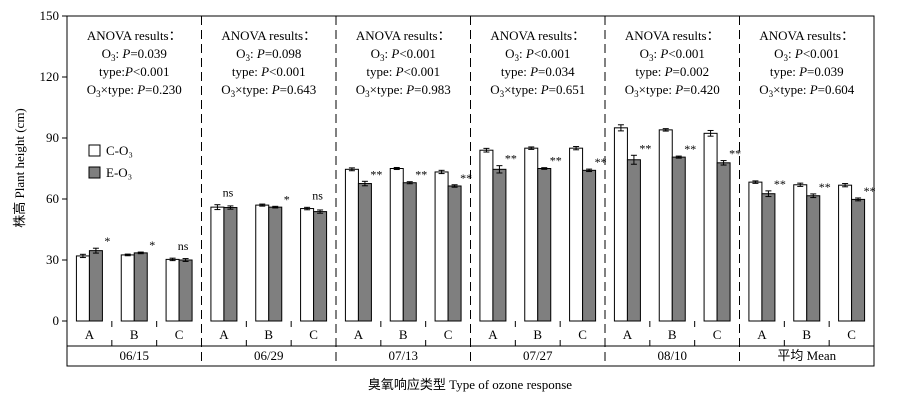  What do you see at coordinates (53, 168) in the screenshot?
I see `y-axis: 0 30 60 90 120 150` at bounding box center [53, 168].